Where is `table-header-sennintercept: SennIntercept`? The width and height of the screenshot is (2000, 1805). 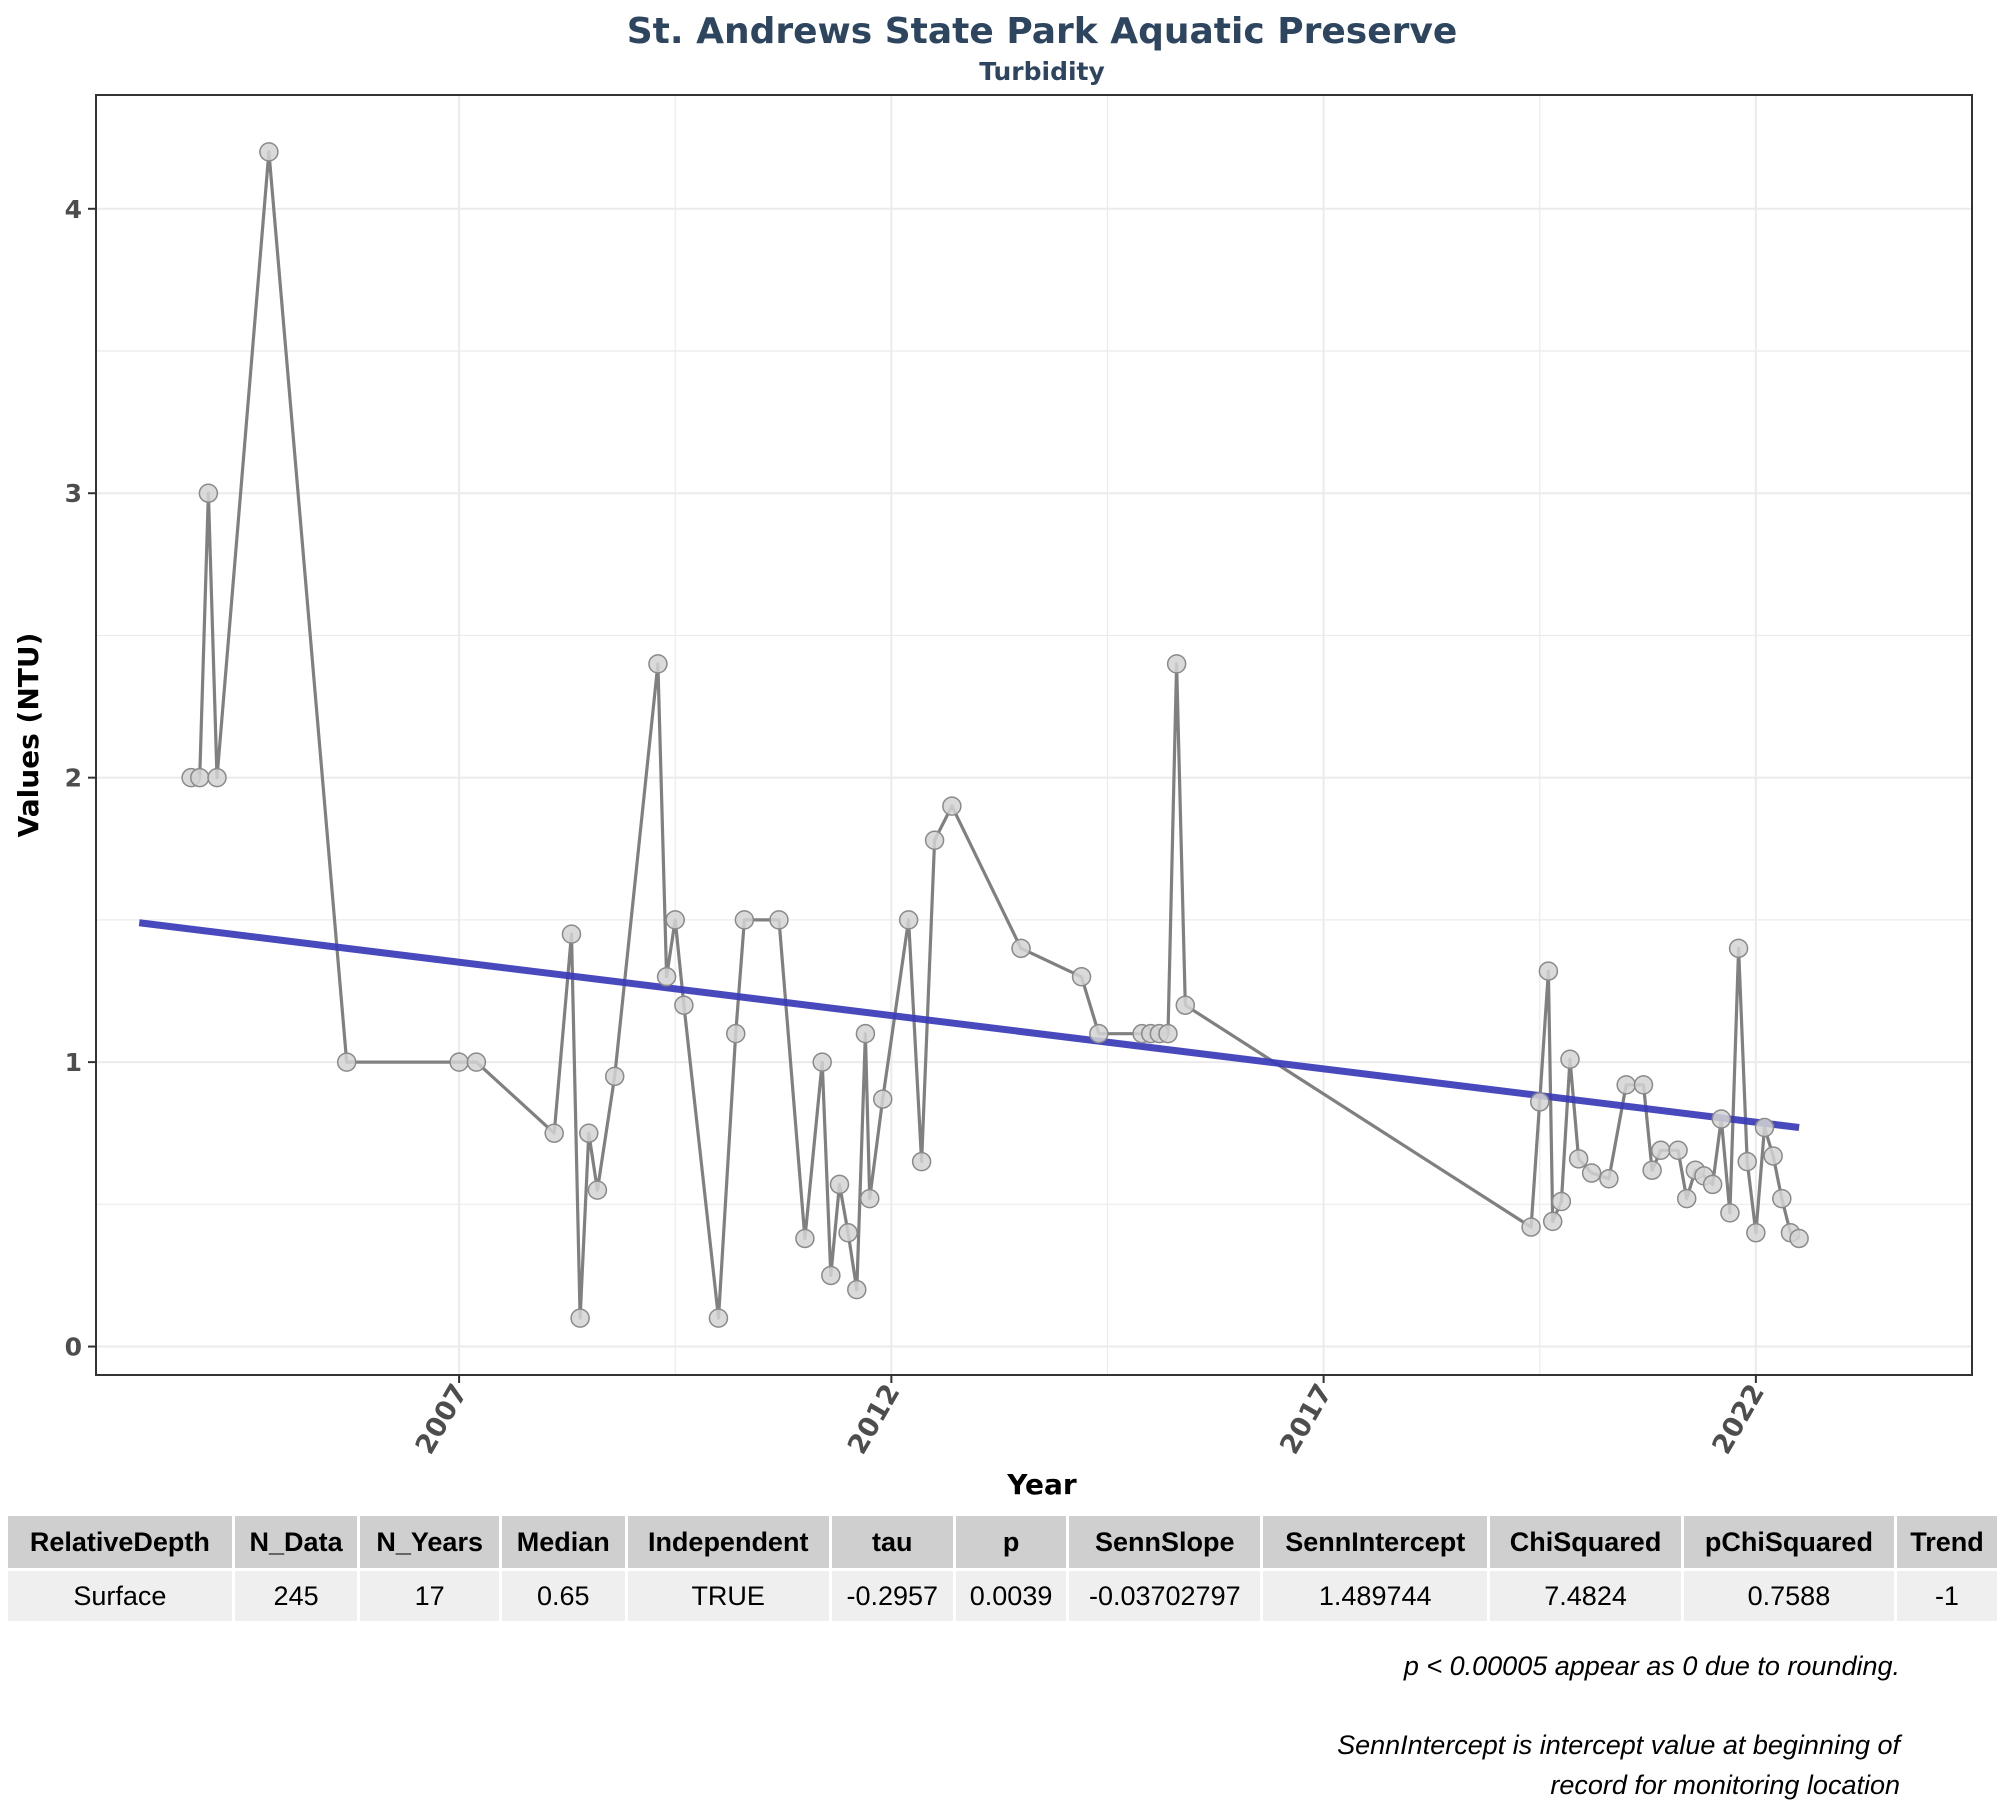 table-header-sennintercept: SennIntercept is located at coordinates (1376, 1543).